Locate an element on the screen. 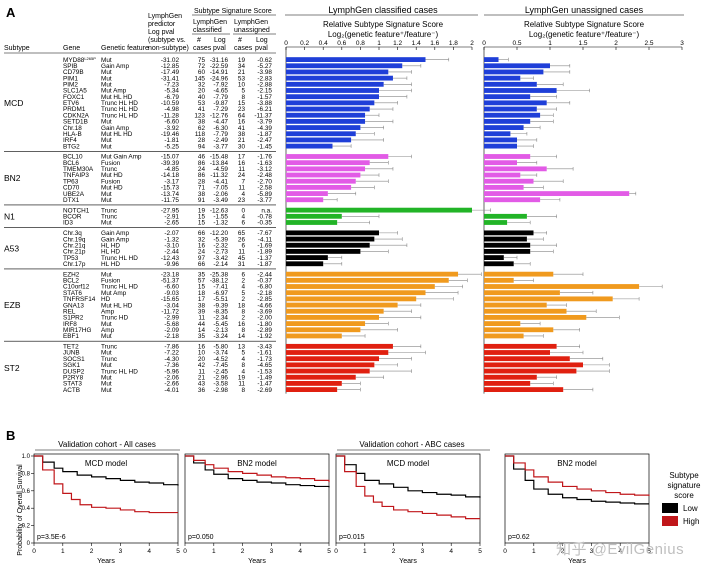 This screenshot has height=575, width=720. gene-name: BTG2 is located at coordinates (71, 146).